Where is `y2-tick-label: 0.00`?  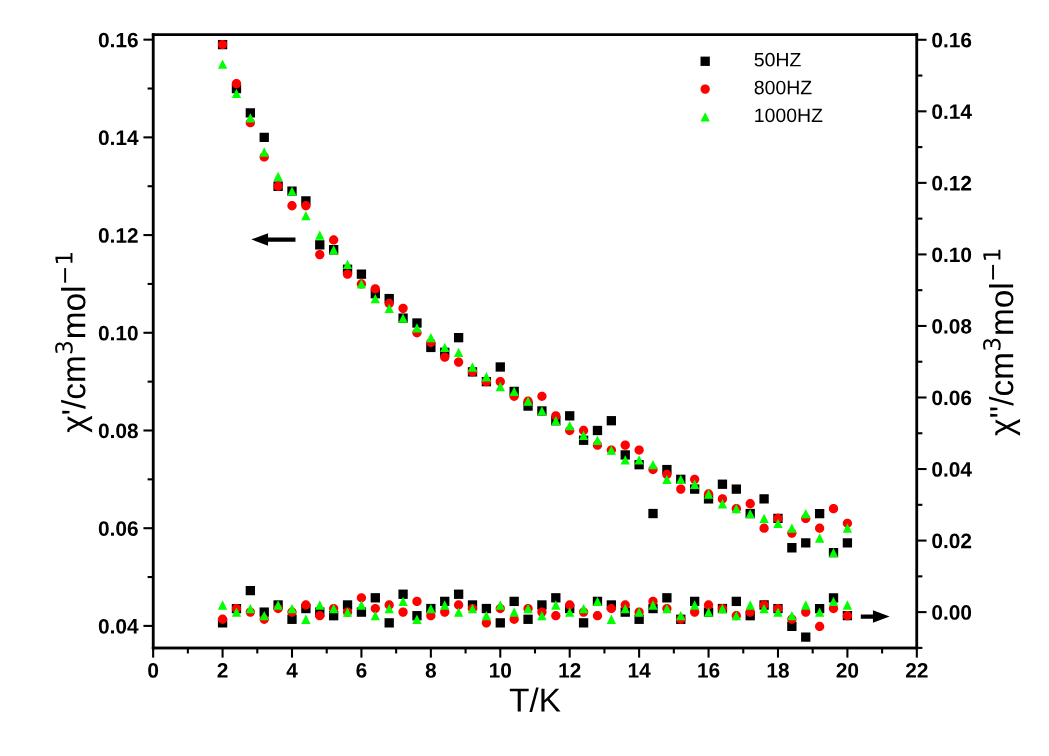
y2-tick-label: 0.00 is located at coordinates (952, 612).